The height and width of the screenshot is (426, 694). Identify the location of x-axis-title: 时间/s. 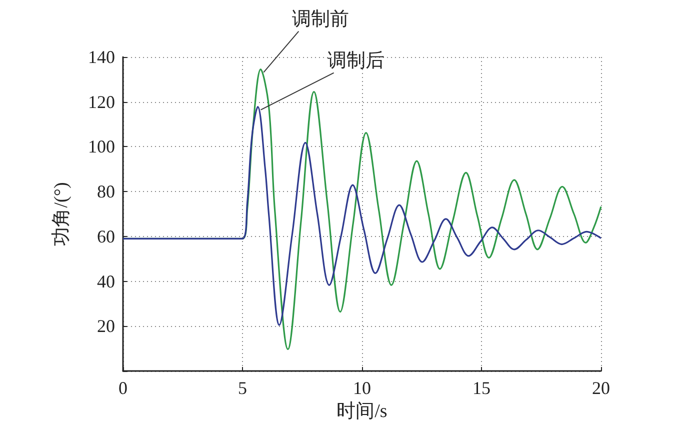
(362, 411).